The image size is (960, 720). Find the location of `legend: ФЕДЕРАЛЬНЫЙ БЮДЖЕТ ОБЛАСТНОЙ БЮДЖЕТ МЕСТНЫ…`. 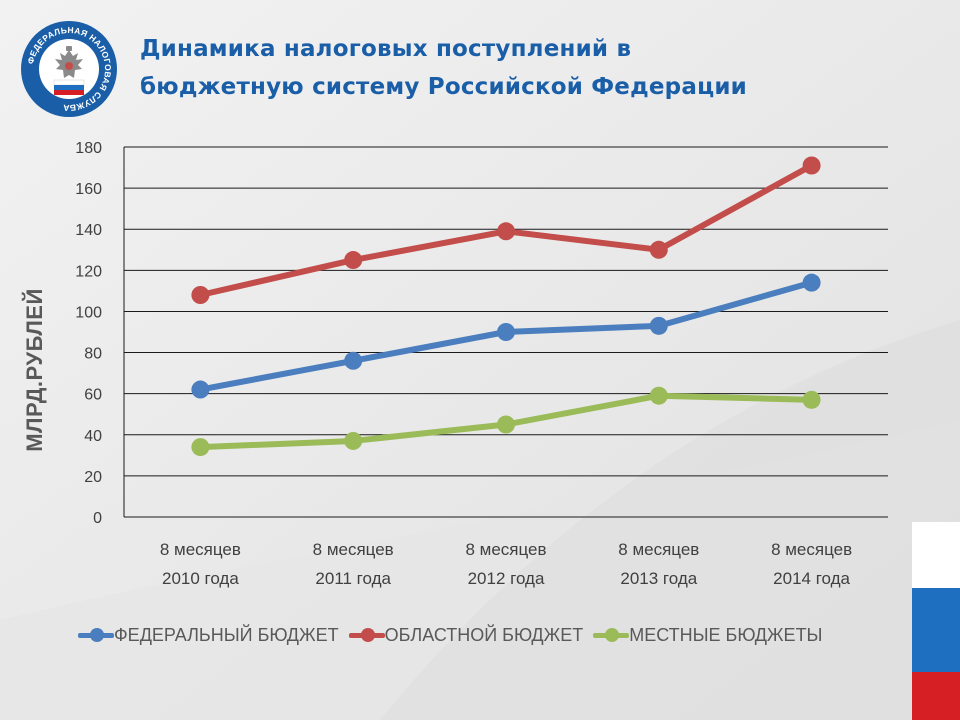

legend: ФЕДЕРАЛЬНЫЙ БЮДЖЕТ ОБЛАСТНОЙ БЮДЖЕТ МЕСТНЫ… is located at coordinates (450, 635).